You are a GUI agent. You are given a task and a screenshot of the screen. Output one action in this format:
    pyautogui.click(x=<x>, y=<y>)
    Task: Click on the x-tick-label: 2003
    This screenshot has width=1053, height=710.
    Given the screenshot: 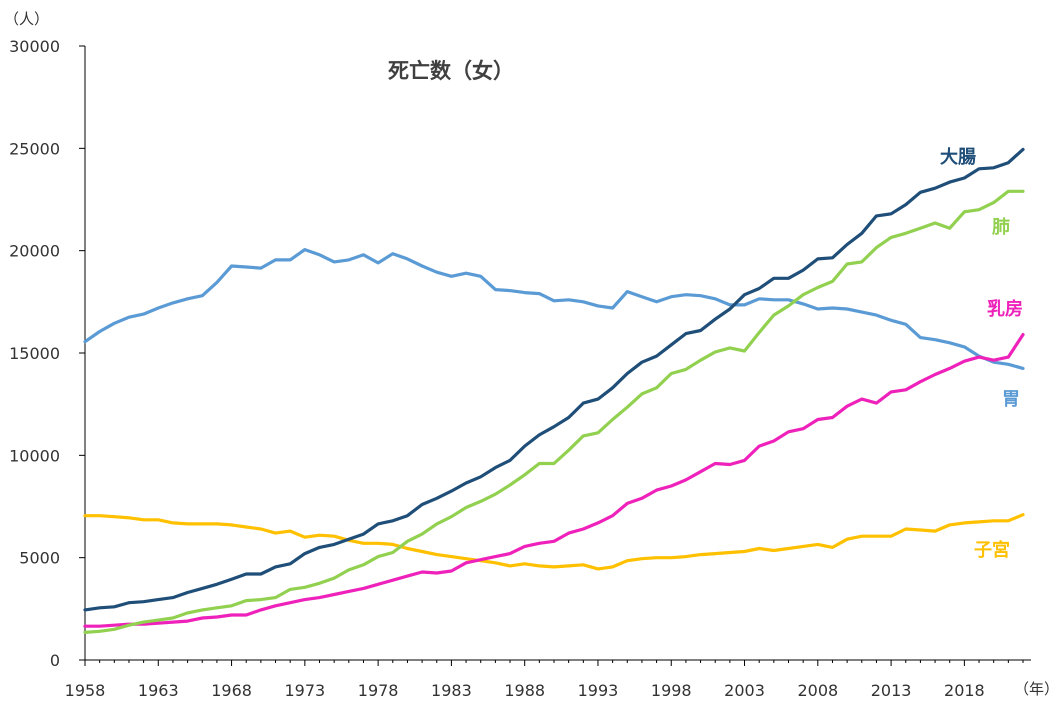 What is the action you would take?
    pyautogui.click(x=744, y=690)
    